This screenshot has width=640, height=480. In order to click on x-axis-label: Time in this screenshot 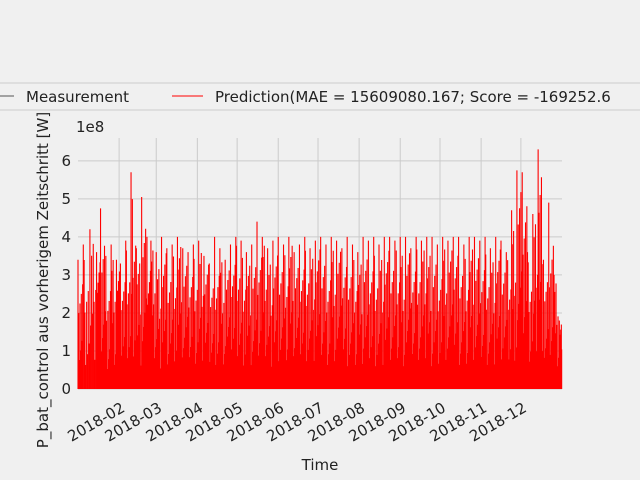, I will do `click(320, 465)`.